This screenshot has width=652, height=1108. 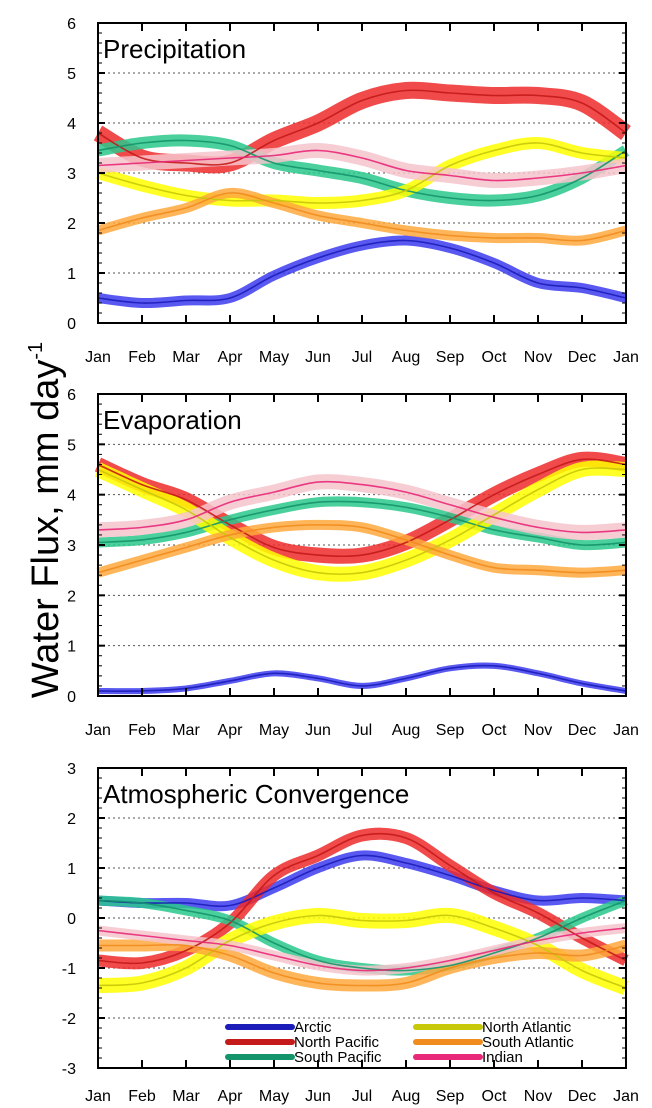 I want to click on panel-title: Evaporation, so click(x=172, y=420).